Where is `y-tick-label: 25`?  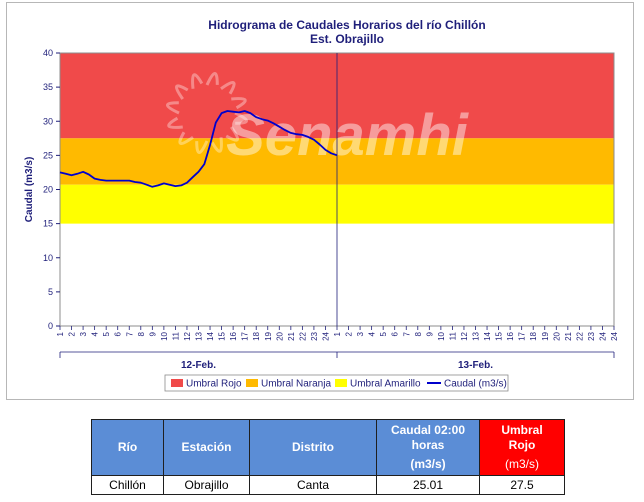
y-tick-label: 25 is located at coordinates (48, 155).